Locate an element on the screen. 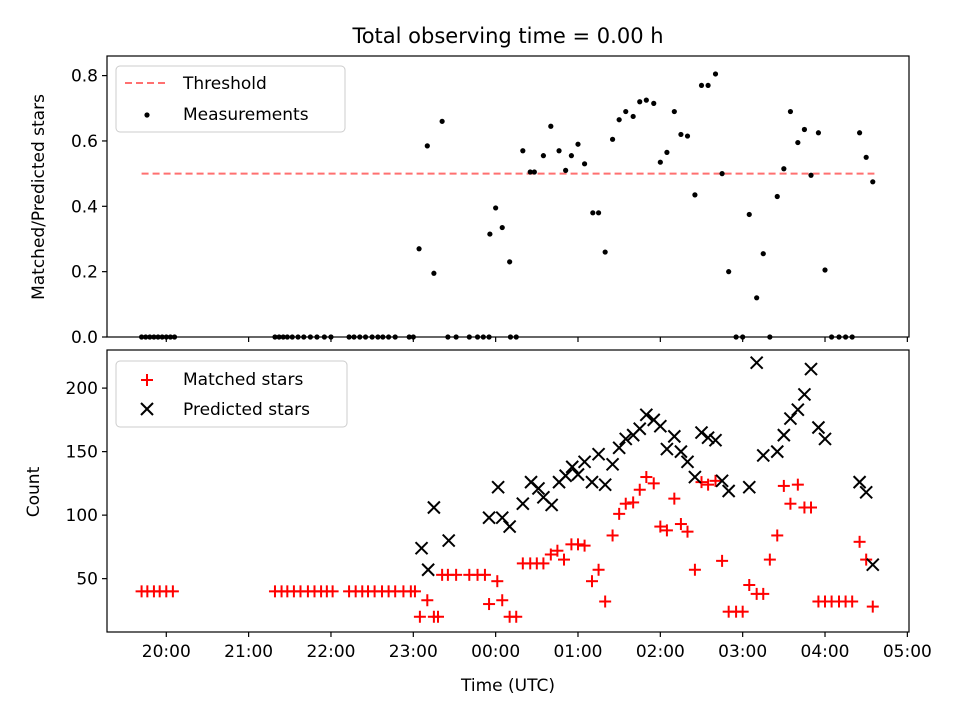  ratio-y-ticks: 0.0 0.2 0.4 0.6 0.8 is located at coordinates (89, 207).